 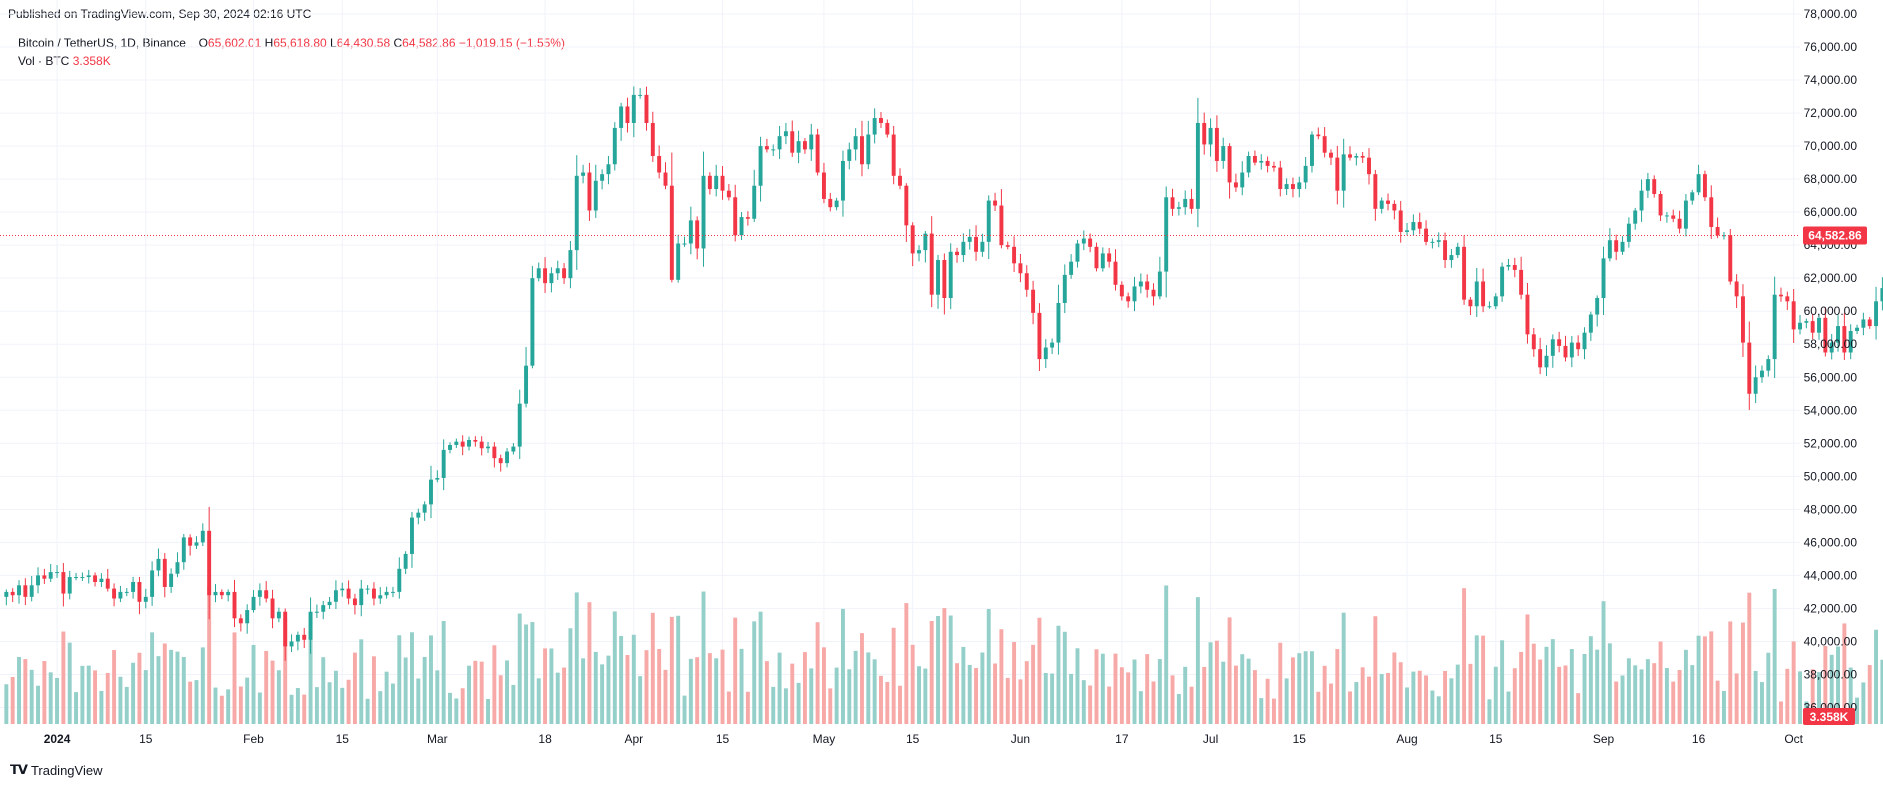 I want to click on last-volume-badge-text: 3.358K, so click(x=1829, y=717).